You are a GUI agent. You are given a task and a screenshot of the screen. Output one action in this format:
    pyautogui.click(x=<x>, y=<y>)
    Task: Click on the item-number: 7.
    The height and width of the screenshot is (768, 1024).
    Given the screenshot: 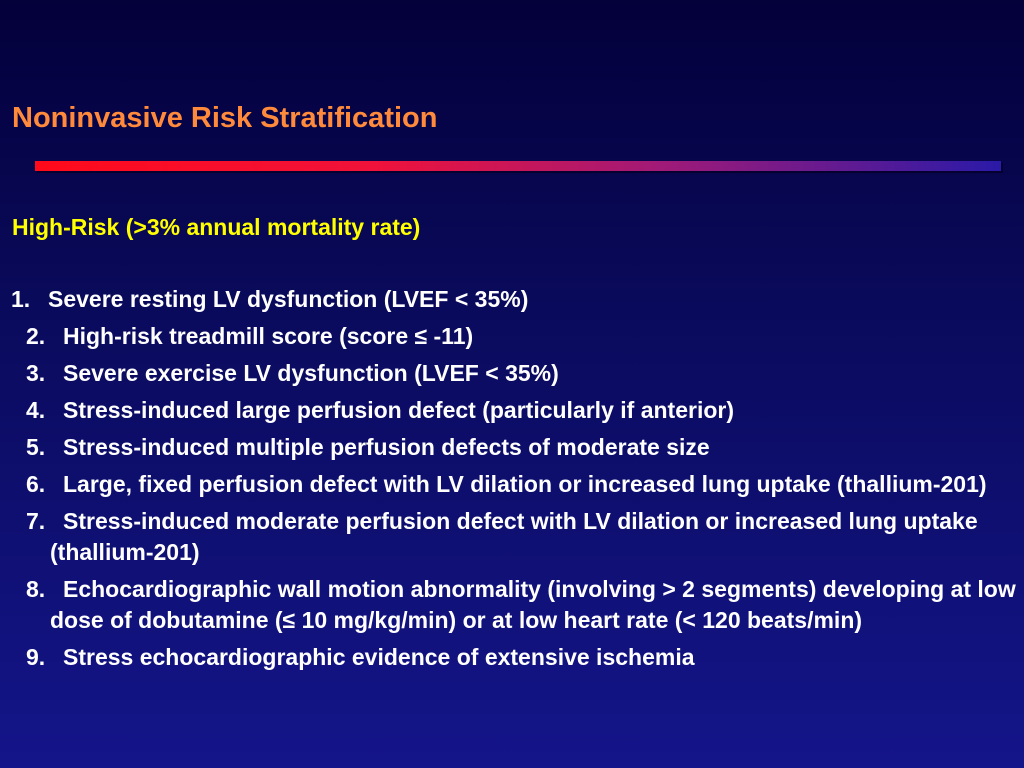 What is the action you would take?
    pyautogui.click(x=36, y=521)
    